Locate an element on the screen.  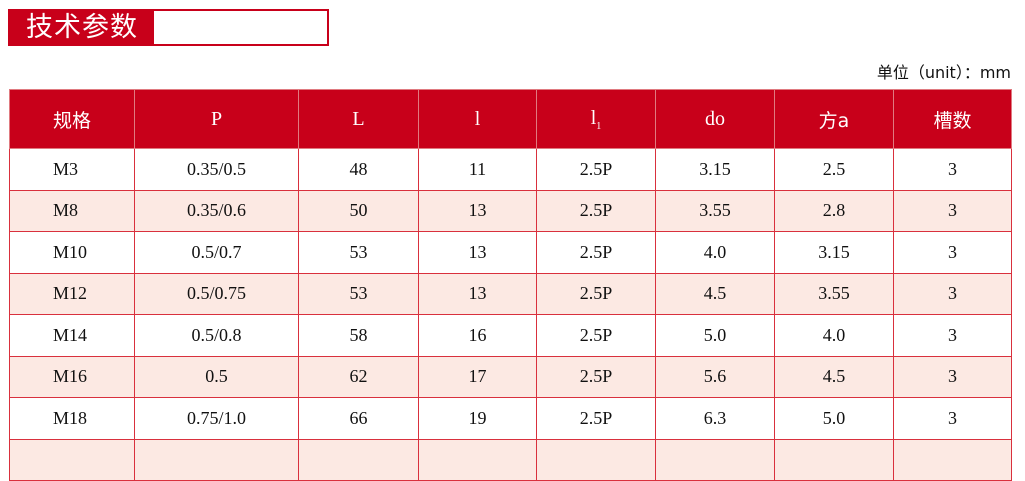
header-subscript: 1 is located at coordinates (599, 126).